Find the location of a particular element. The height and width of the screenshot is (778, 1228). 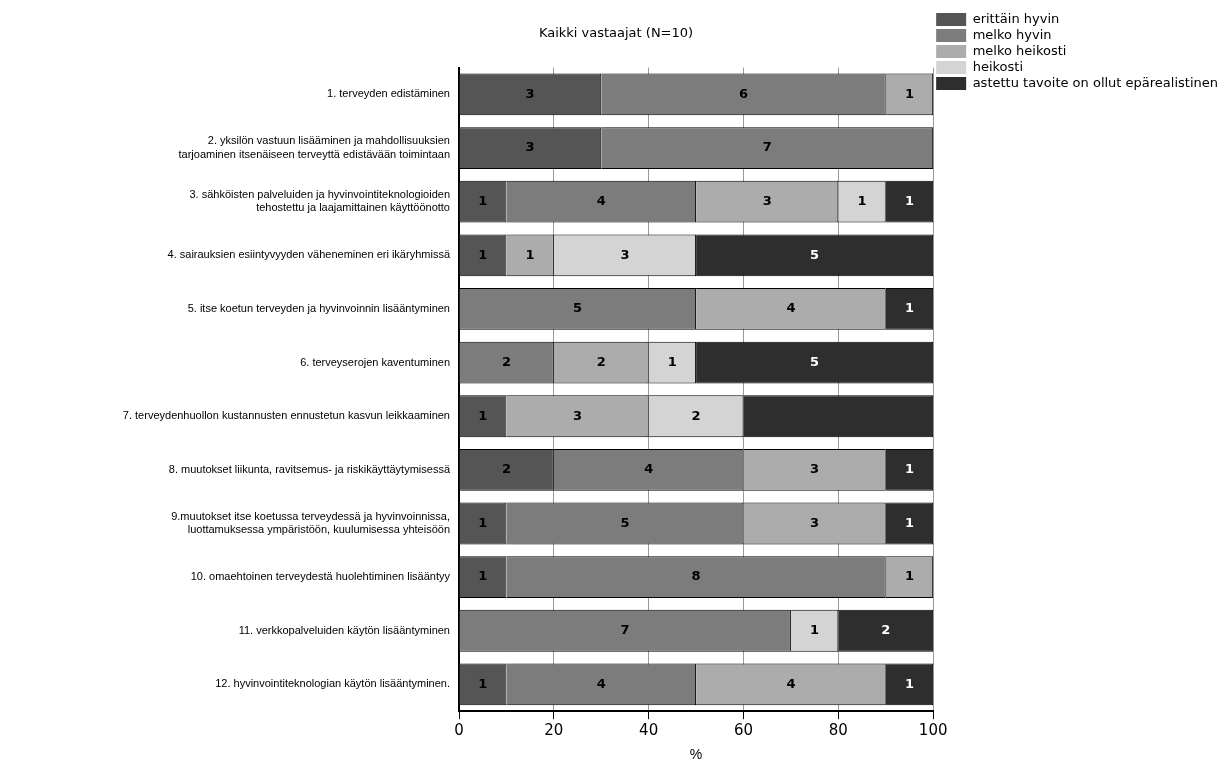

legend-label: heikosti is located at coordinates (998, 66).